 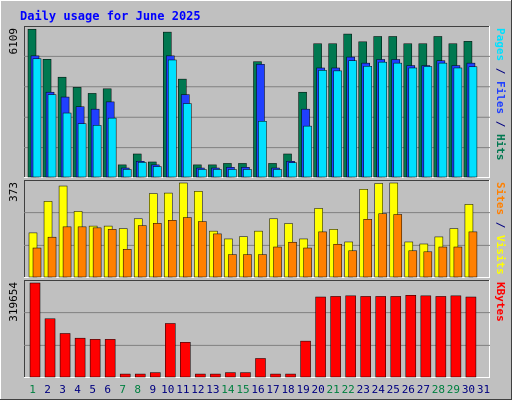 What do you see at coordinates (257, 389) in the screenshot?
I see `x-tick-label: 16` at bounding box center [257, 389].